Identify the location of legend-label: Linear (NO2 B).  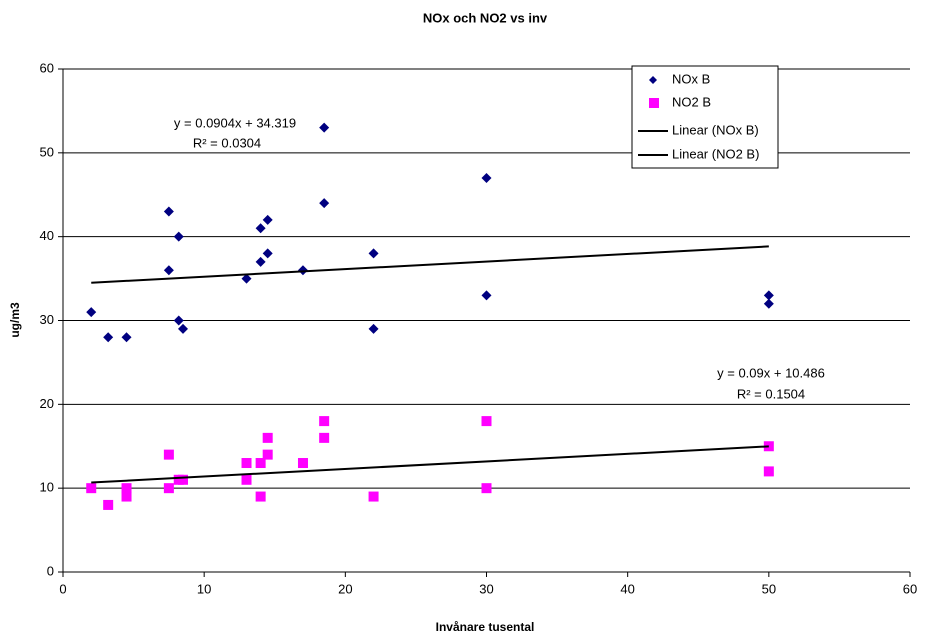
(715, 153).